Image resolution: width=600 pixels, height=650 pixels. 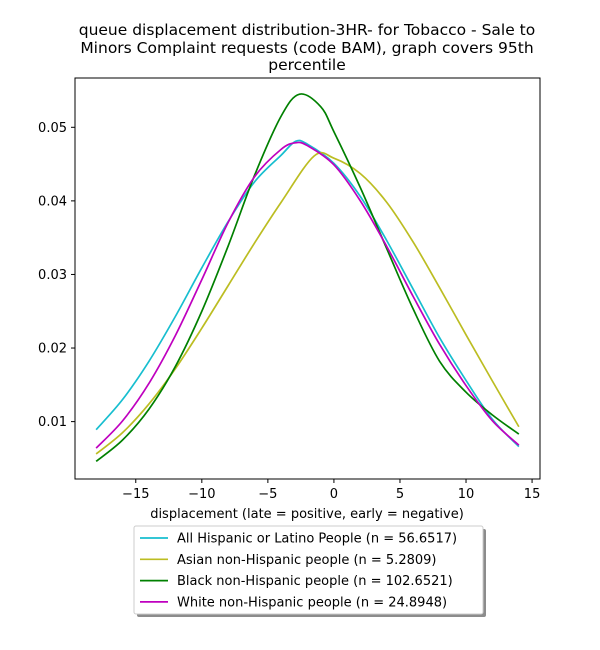 I want to click on chart-title-line-3: percentile, so click(x=307, y=65).